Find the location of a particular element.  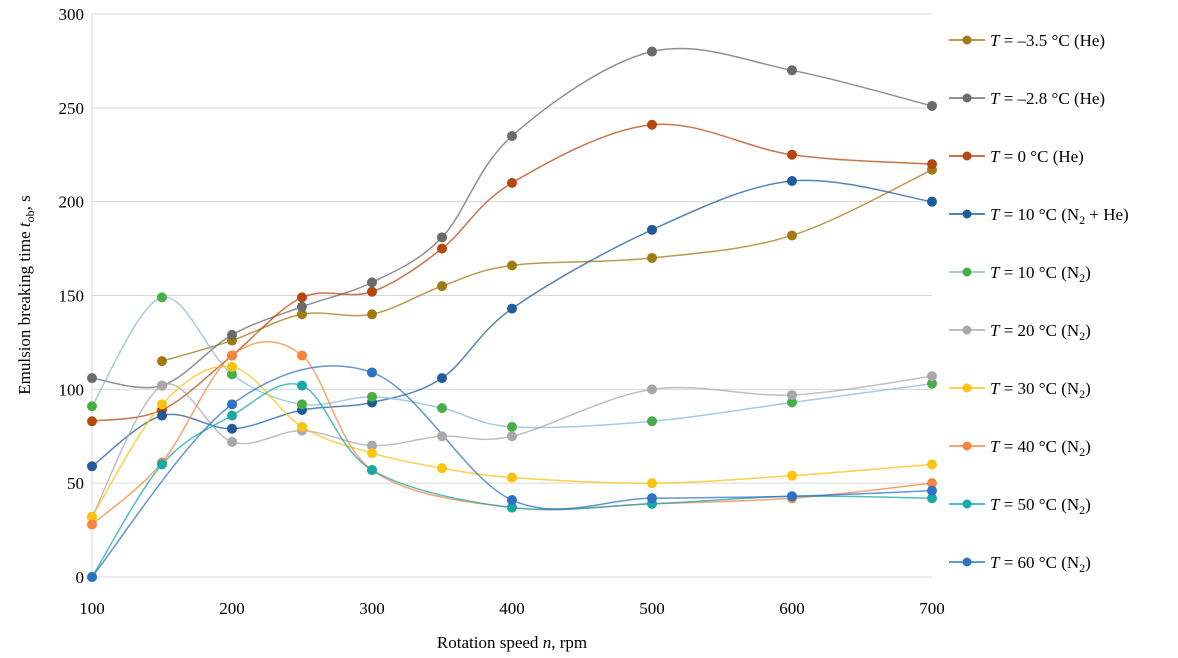

legend-item: T = 40 °C (N2) is located at coordinates (1020, 448).